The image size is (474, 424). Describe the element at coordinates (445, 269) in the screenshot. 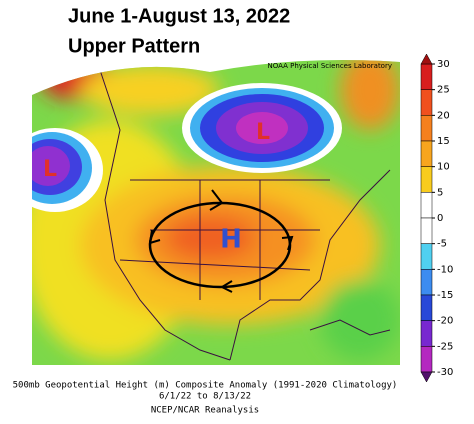

I see `tick-label: -10` at that location.